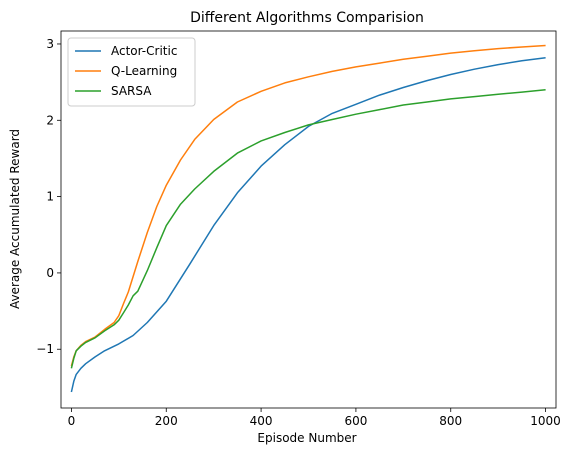 This screenshot has height=455, width=565. I want to click on x-tick-label: 200, so click(166, 421).